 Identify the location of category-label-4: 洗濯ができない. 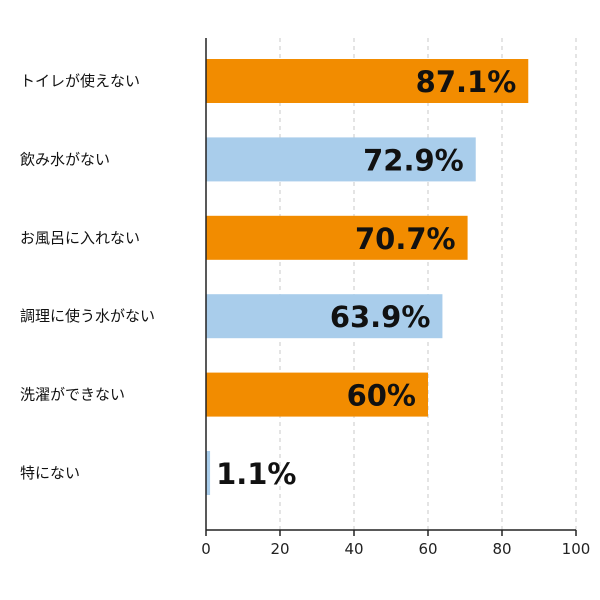
(72, 395).